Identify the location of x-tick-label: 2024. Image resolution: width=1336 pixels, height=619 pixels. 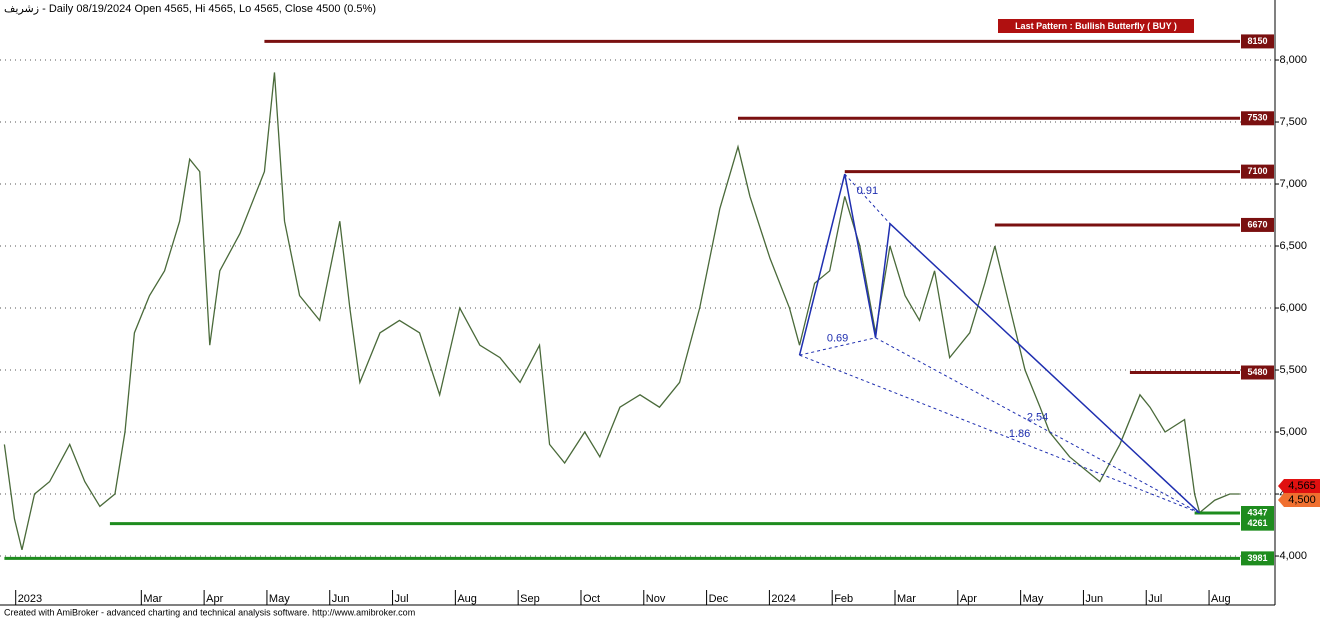
(783, 599).